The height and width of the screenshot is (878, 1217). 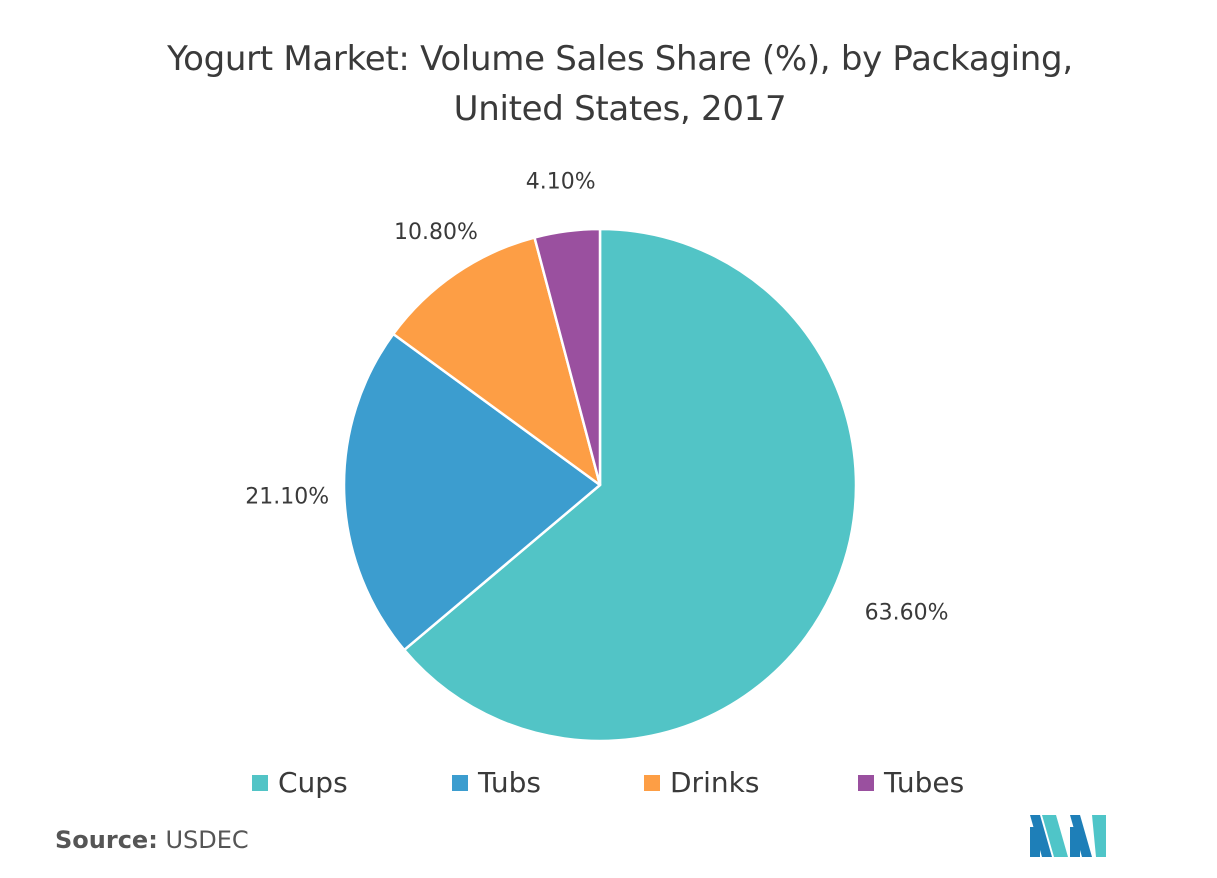 What do you see at coordinates (567, 357) in the screenshot?
I see `pie-slice-tubes` at bounding box center [567, 357].